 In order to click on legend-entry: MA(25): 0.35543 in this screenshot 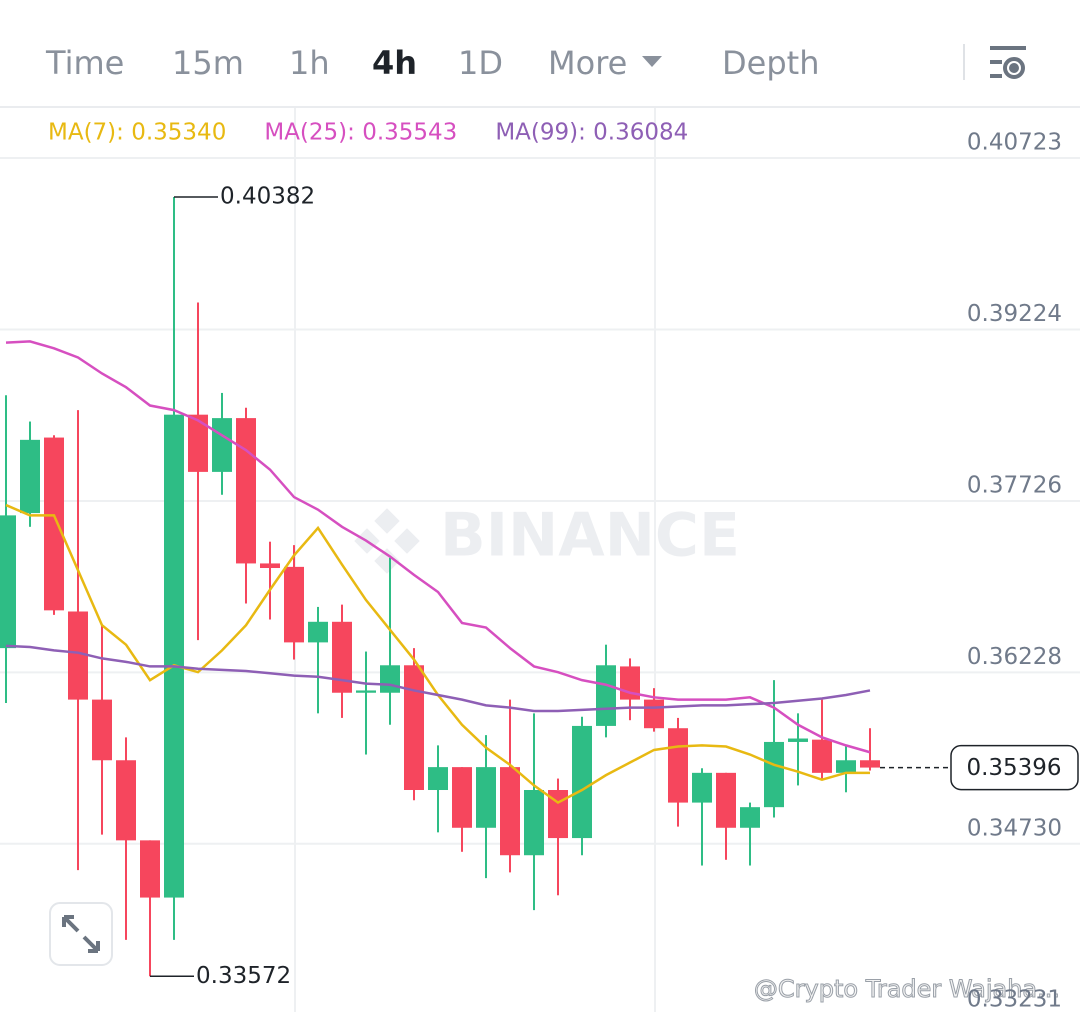, I will do `click(360, 133)`.